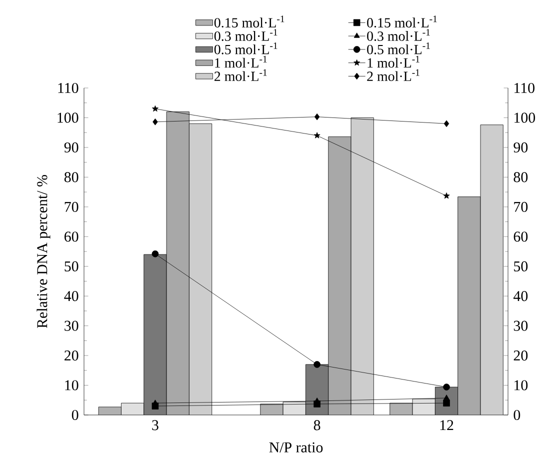  Describe the element at coordinates (71, 385) in the screenshot. I see `y-tick-label: 10` at that location.